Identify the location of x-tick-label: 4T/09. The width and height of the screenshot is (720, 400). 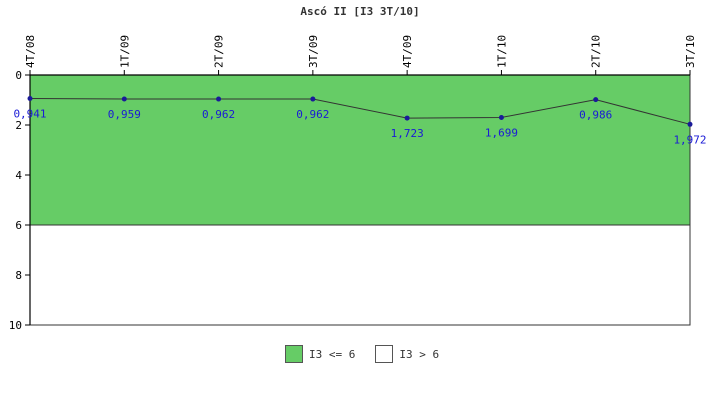
(407, 51).